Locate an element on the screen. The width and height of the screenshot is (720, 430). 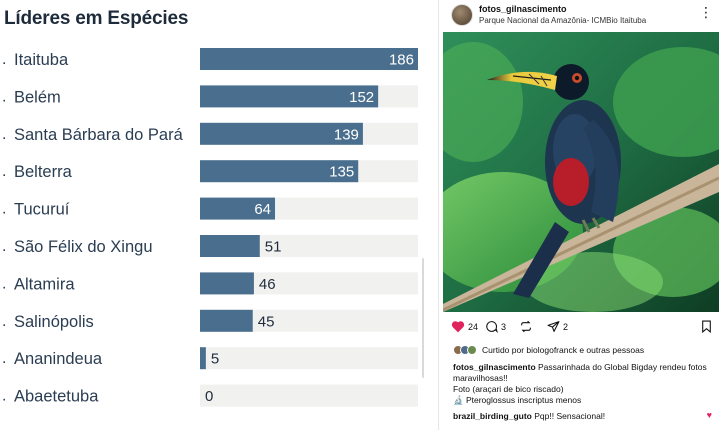
repost-icon is located at coordinates (526, 326).